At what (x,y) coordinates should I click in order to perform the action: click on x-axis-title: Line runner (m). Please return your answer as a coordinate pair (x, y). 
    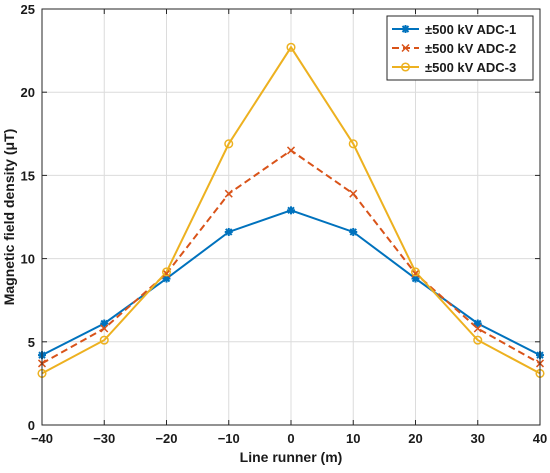
    Looking at the image, I should click on (291, 457).